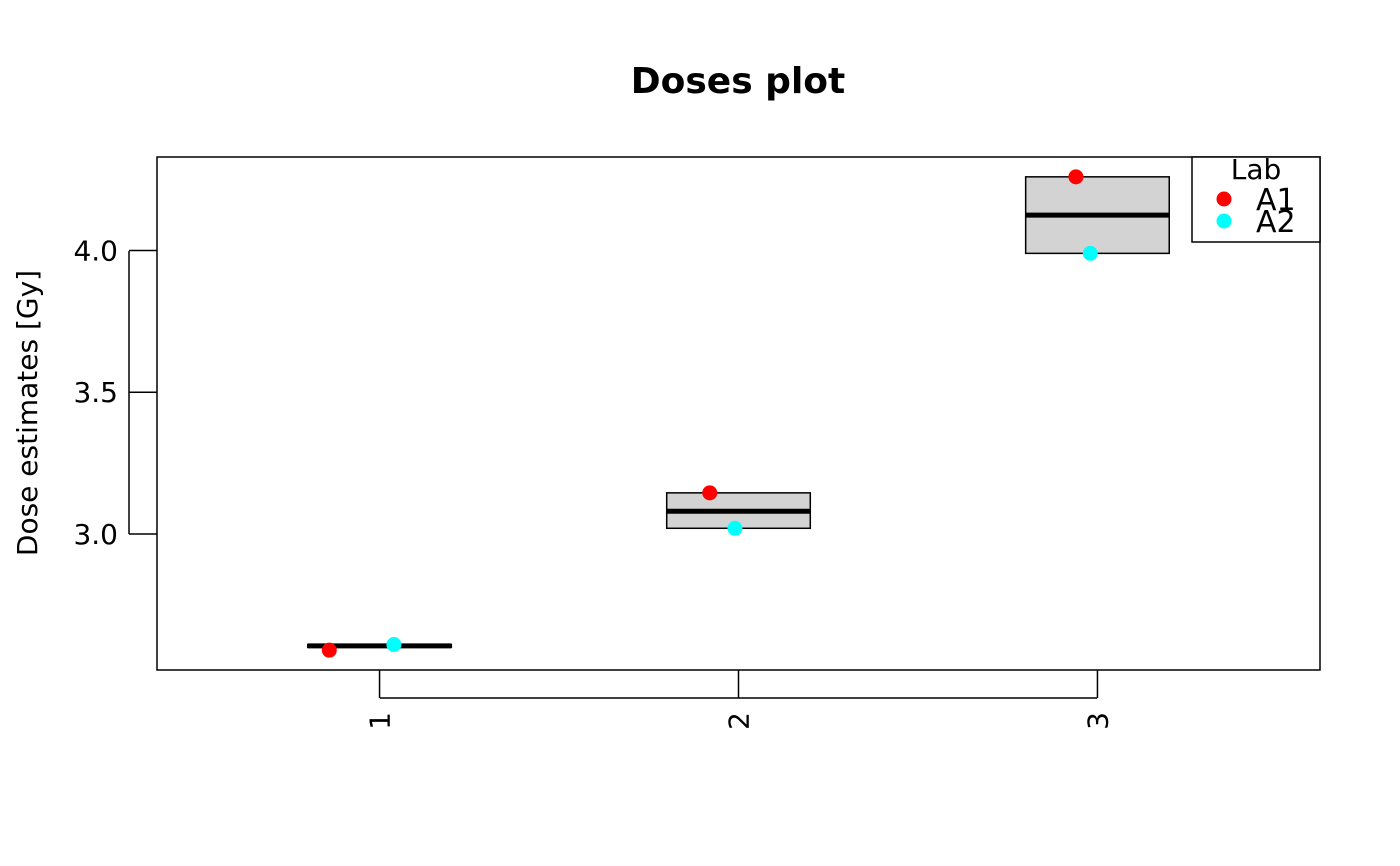 This screenshot has height=866, width=1400. What do you see at coordinates (1097, 721) in the screenshot?
I see `x-tick-label: 3` at bounding box center [1097, 721].